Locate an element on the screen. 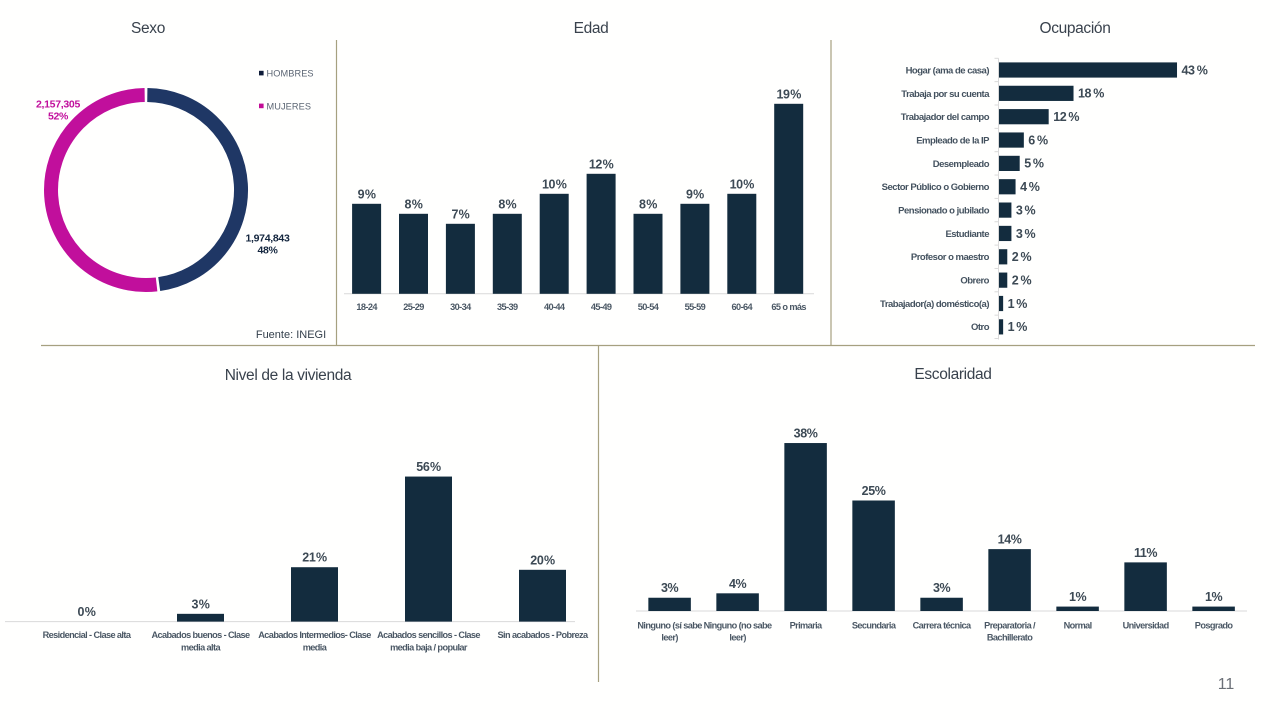  svg-text: Normal is located at coordinates (1078, 625).